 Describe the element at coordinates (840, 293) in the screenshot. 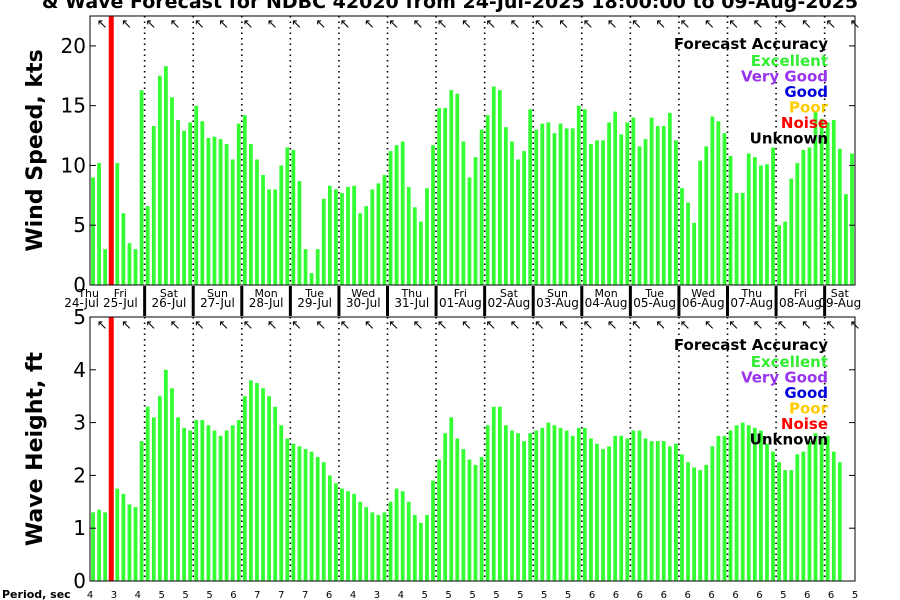

I see `day-name-label: Sat` at that location.